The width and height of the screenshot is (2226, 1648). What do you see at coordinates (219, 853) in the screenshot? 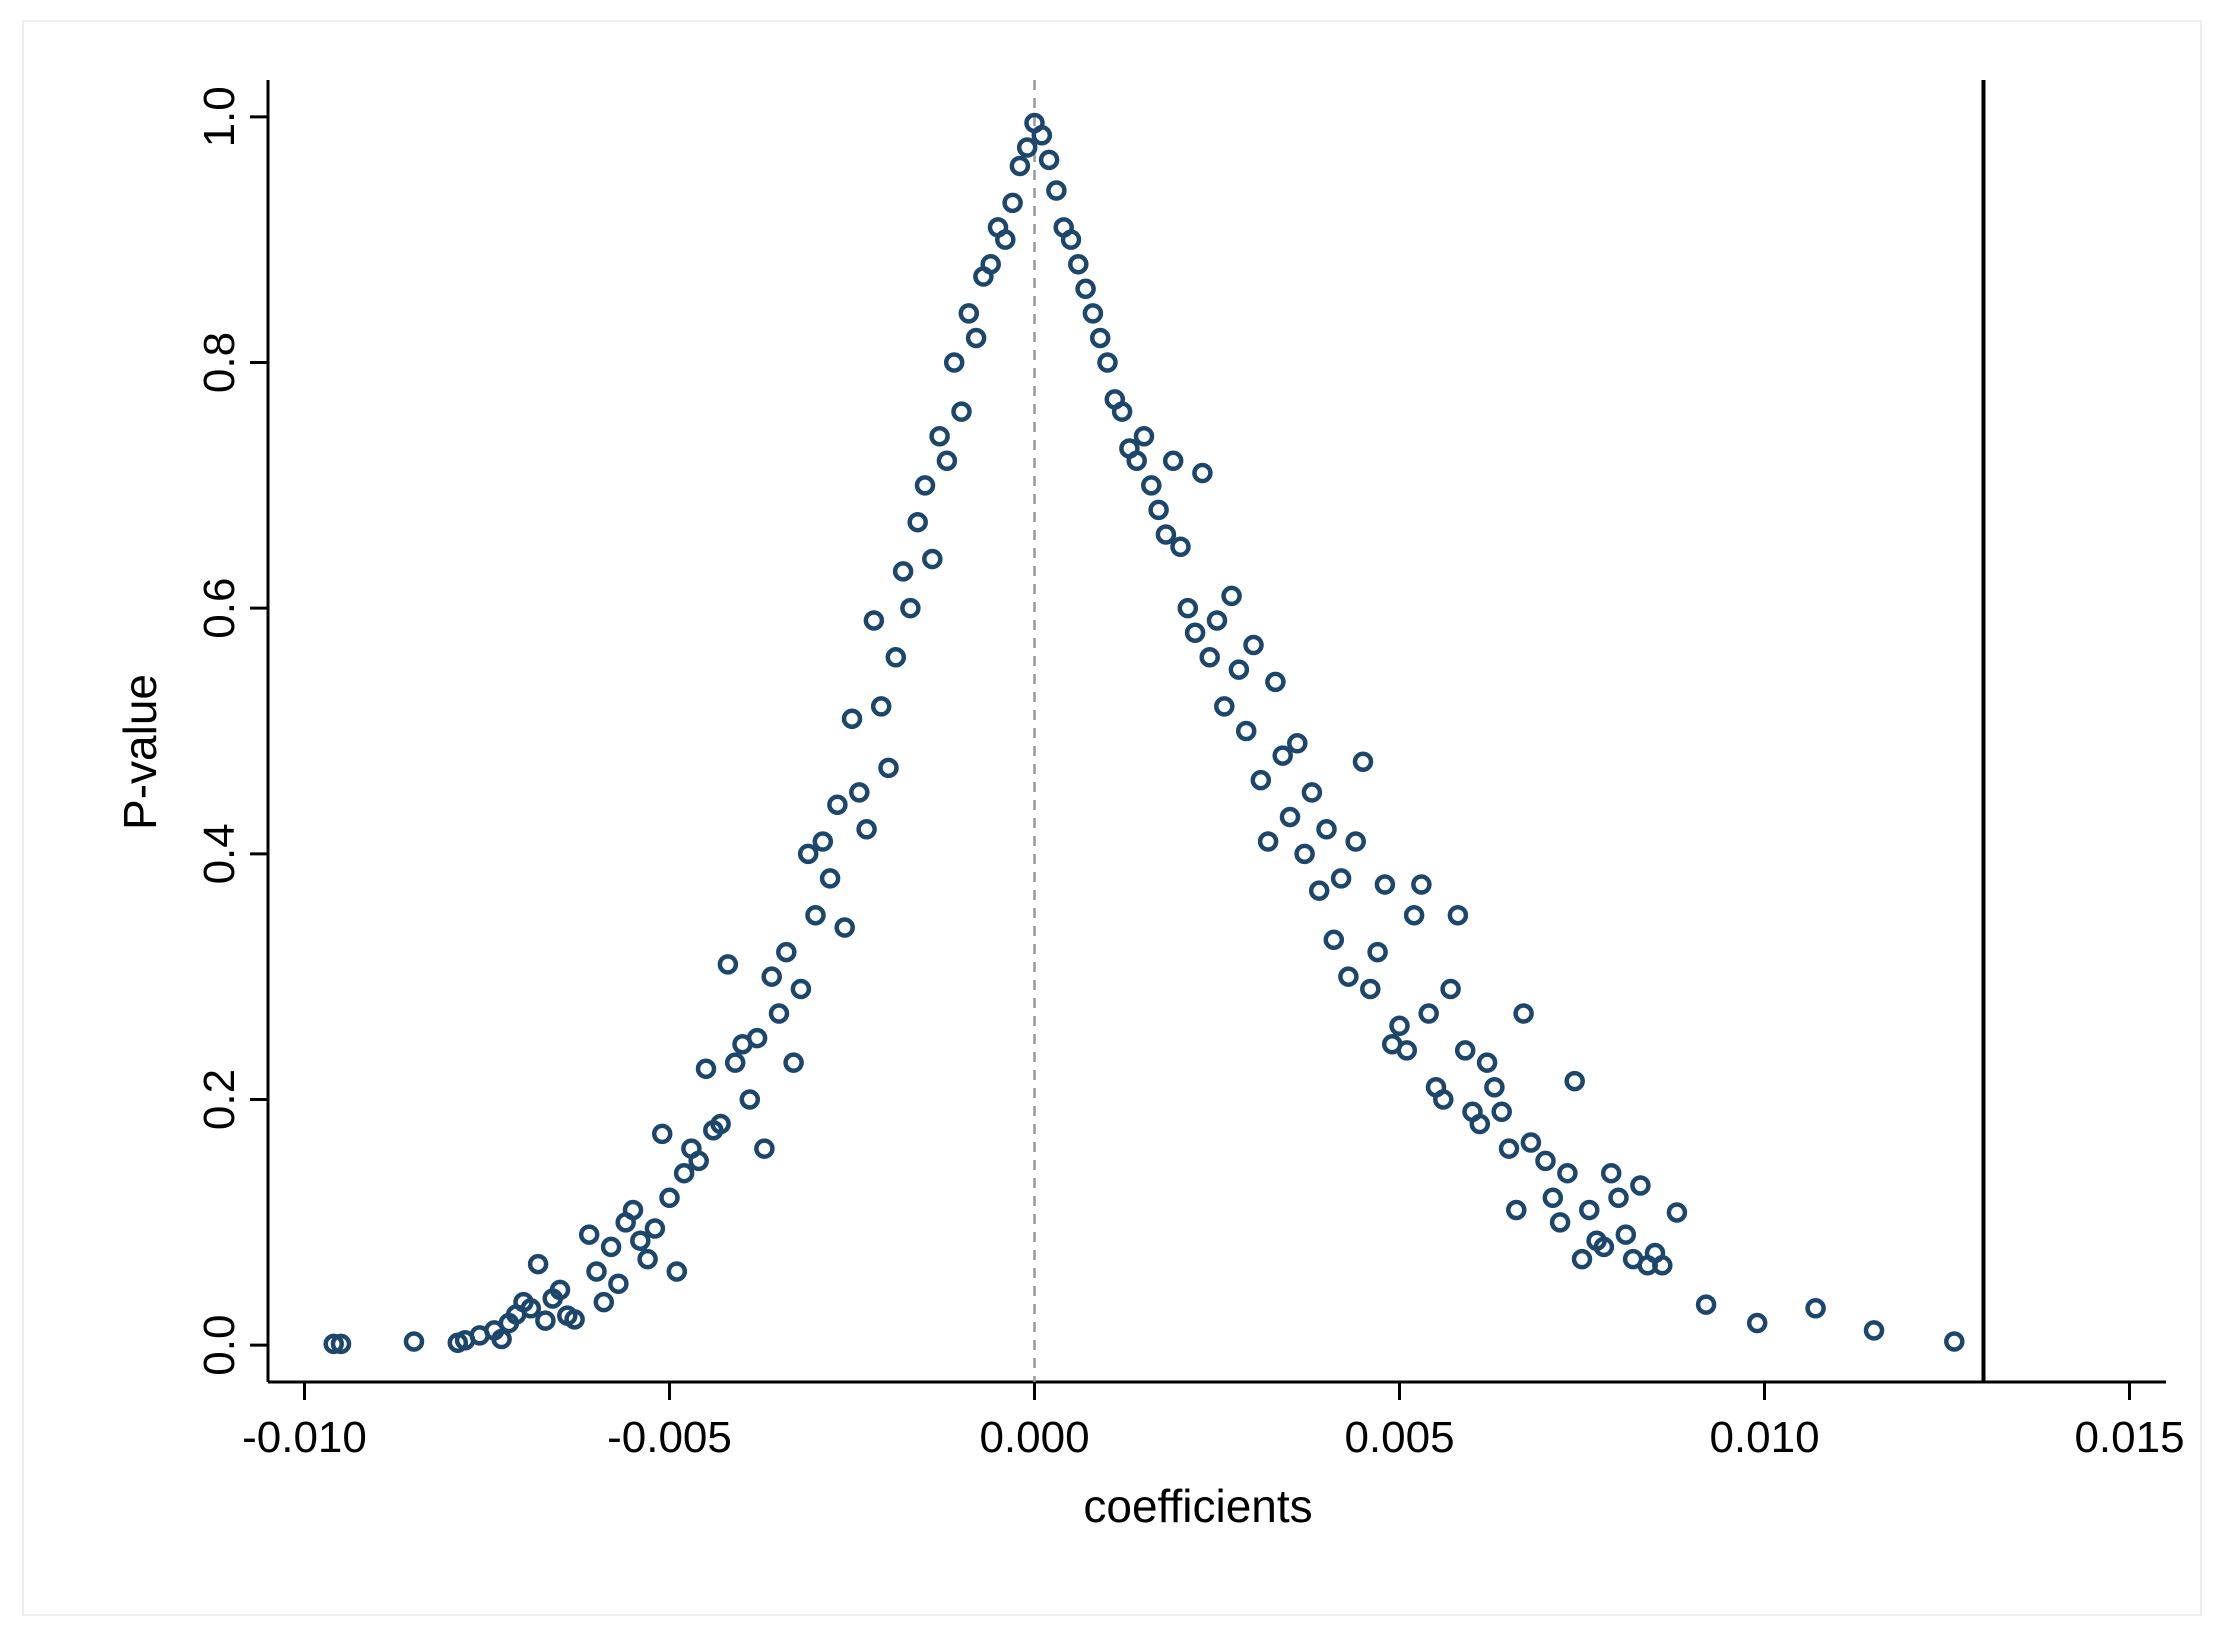
I see `y-tick-label: 0.4` at bounding box center [219, 853].